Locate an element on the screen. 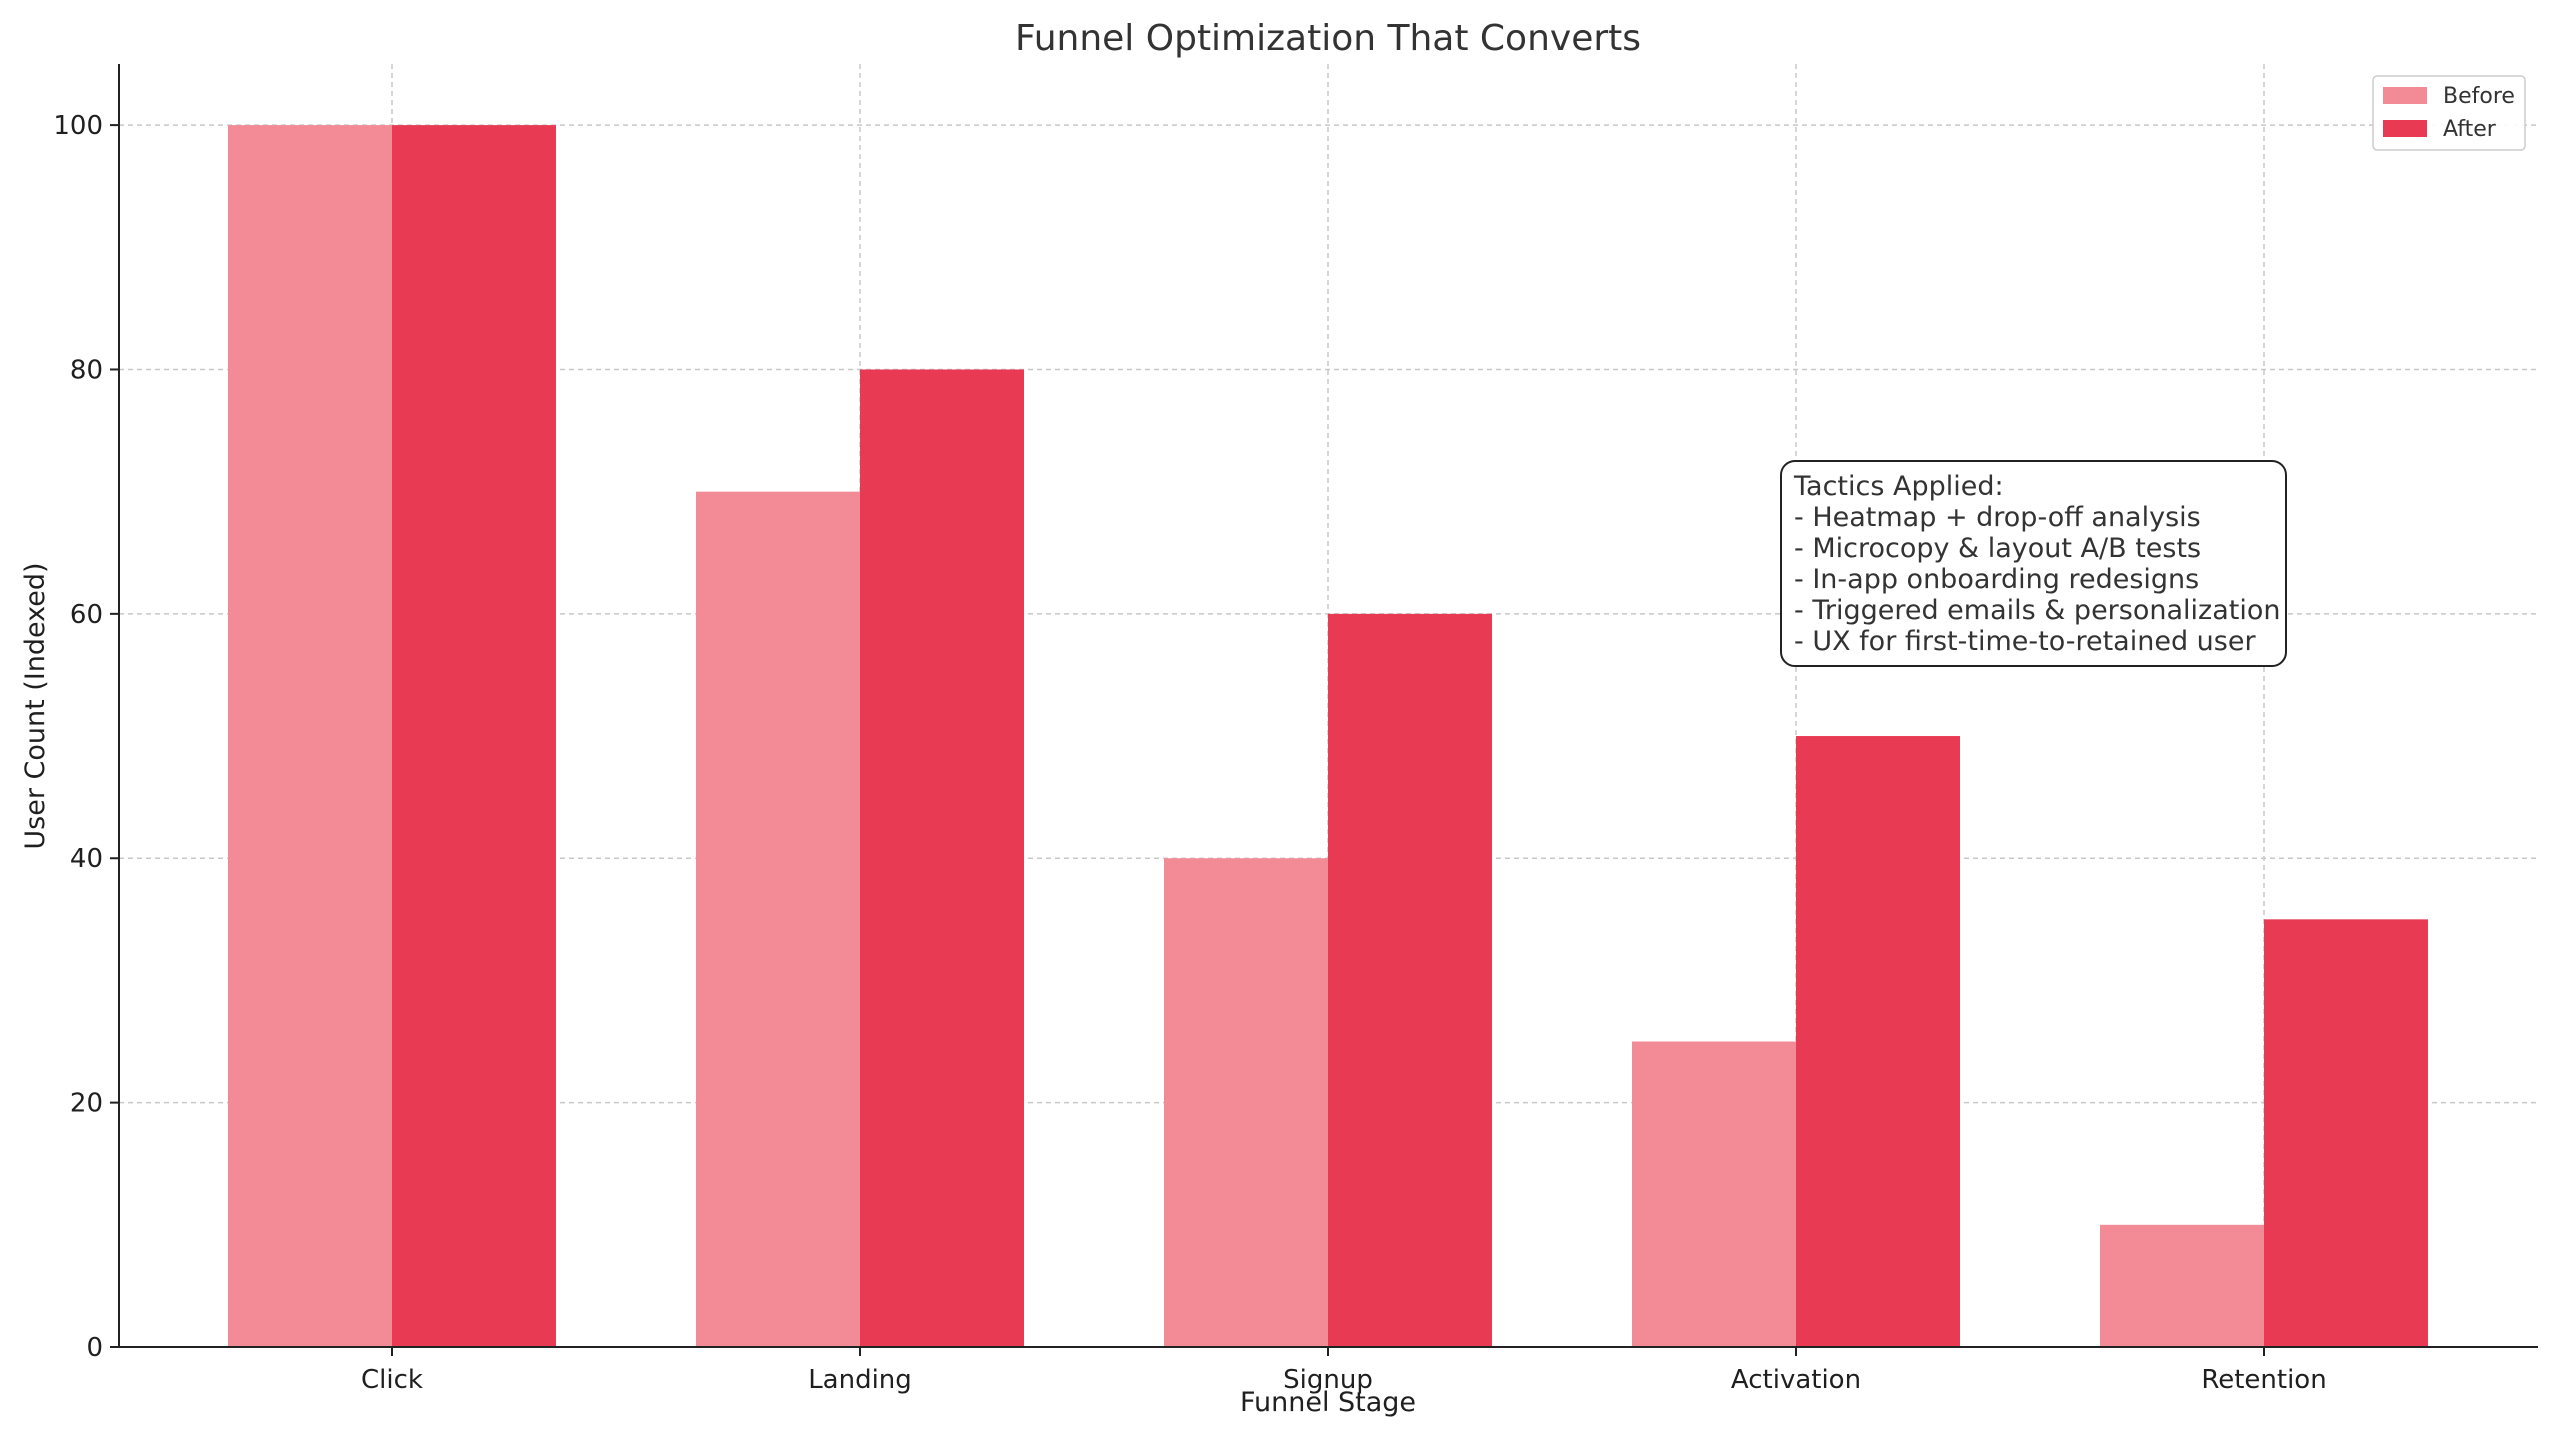  annotation-frame is located at coordinates (2033, 563).